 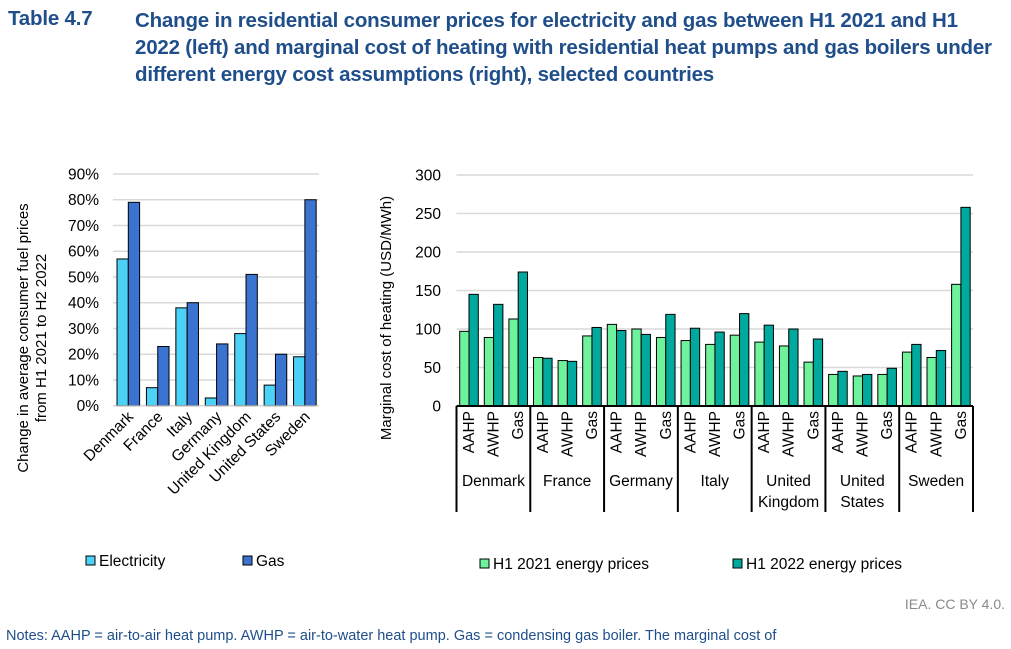 I want to click on y-axis-title: Marginal cost of heating (USD/MWh), so click(x=386, y=318).